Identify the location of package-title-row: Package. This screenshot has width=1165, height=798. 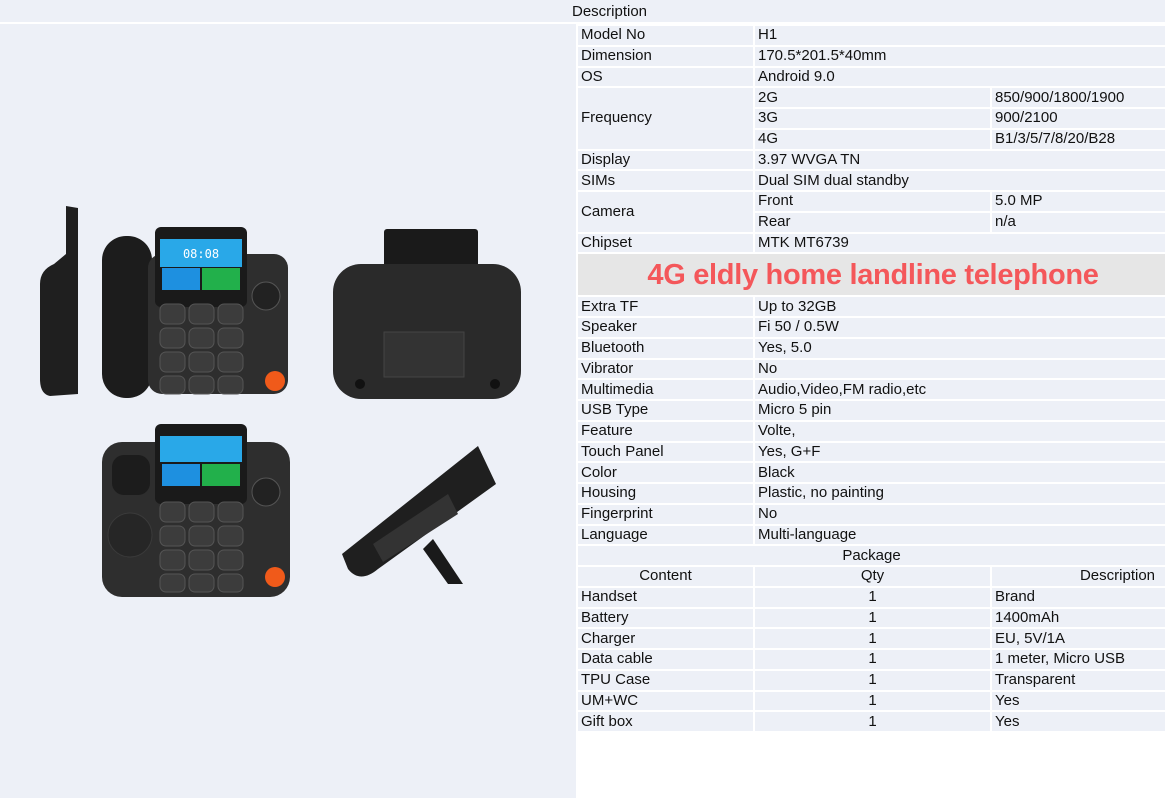
(870, 555).